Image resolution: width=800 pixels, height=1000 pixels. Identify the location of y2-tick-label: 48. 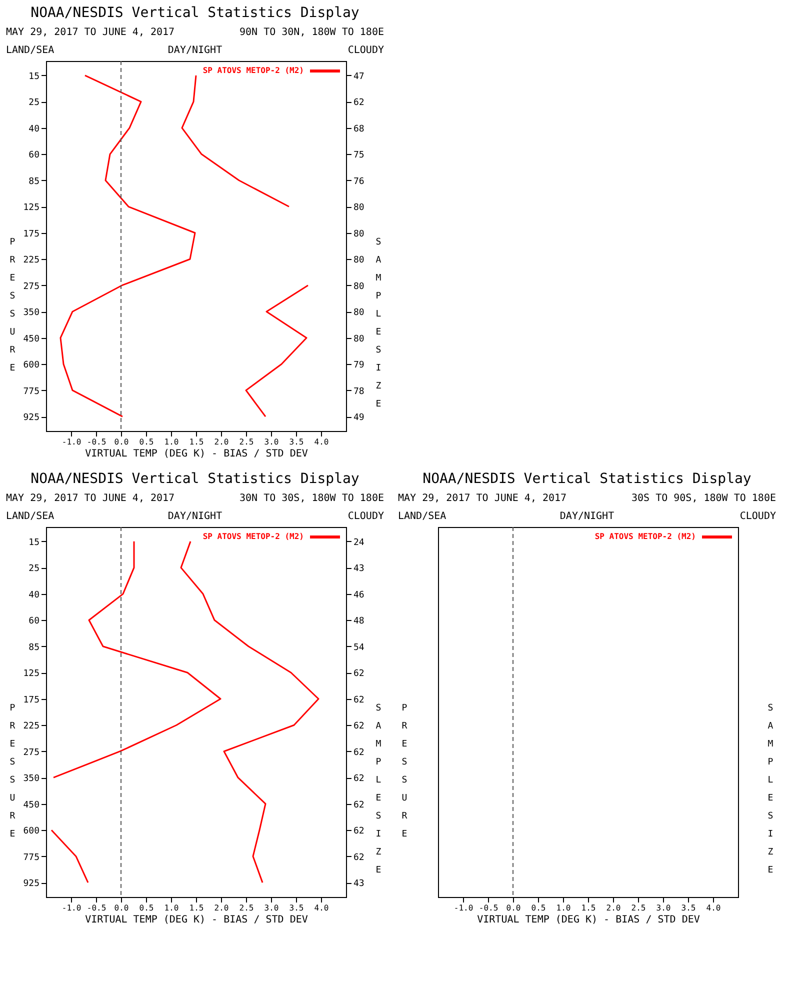
(359, 621).